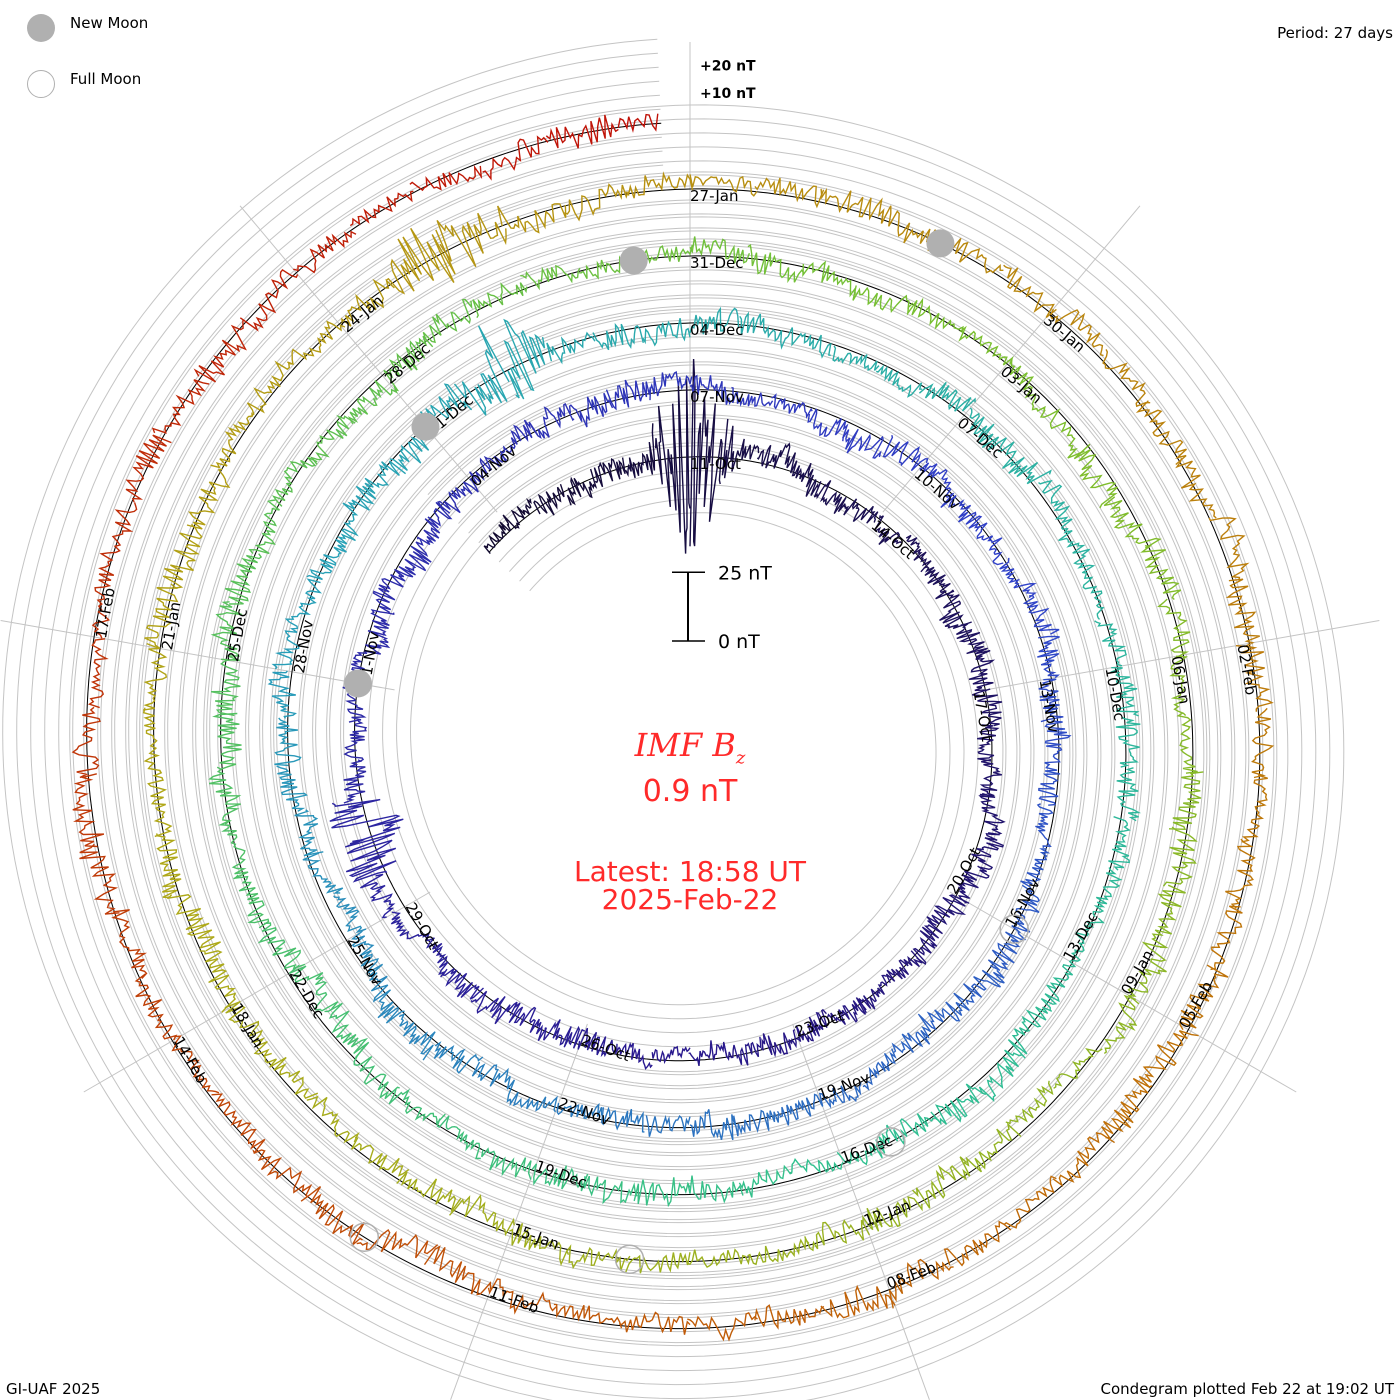 Image resolution: width=1400 pixels, height=1400 pixels. I want to click on current-value: 0.9 nT, so click(690, 791).